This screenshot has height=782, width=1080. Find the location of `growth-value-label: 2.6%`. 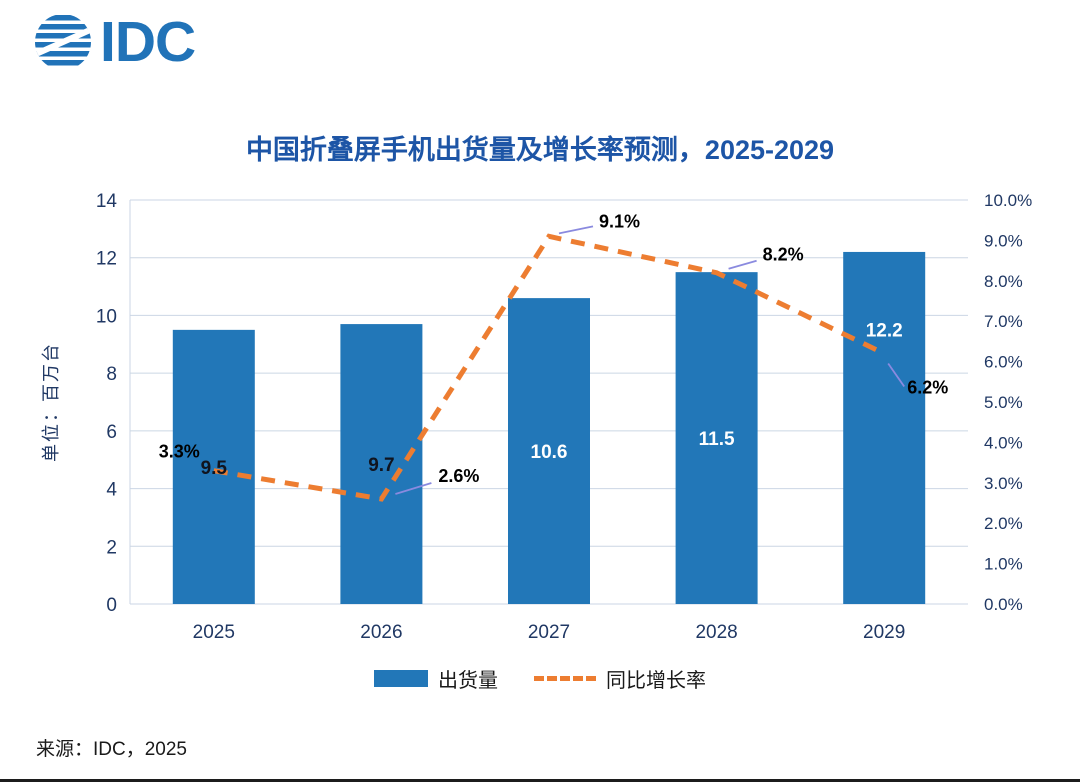

growth-value-label: 2.6% is located at coordinates (458, 476).